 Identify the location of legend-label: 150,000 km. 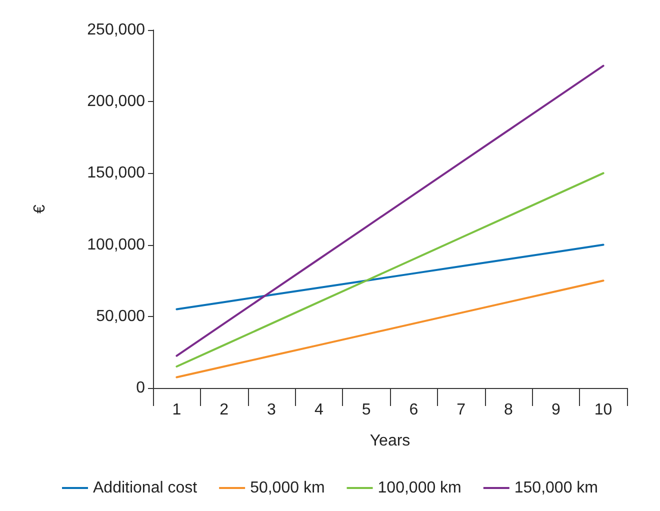
(556, 488).